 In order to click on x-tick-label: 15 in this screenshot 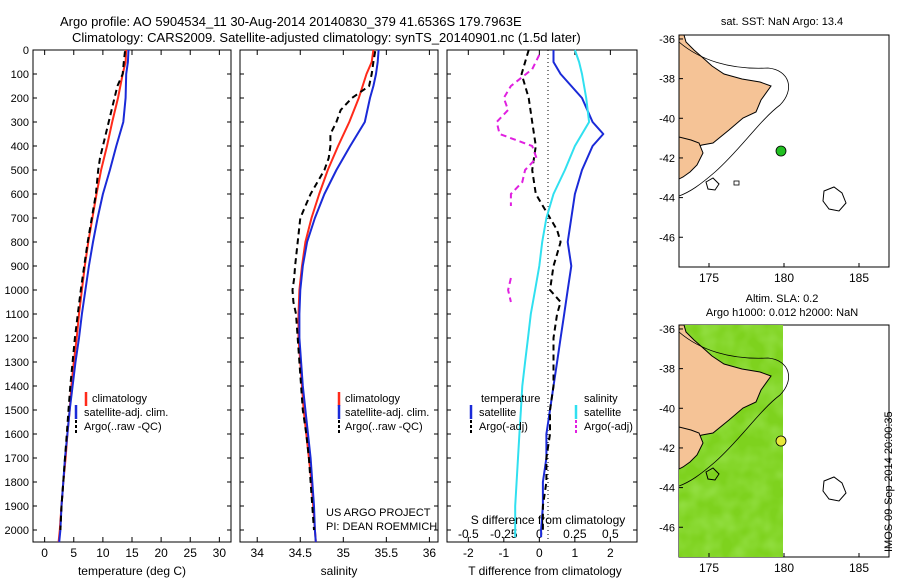, I will do `click(132, 553)`.